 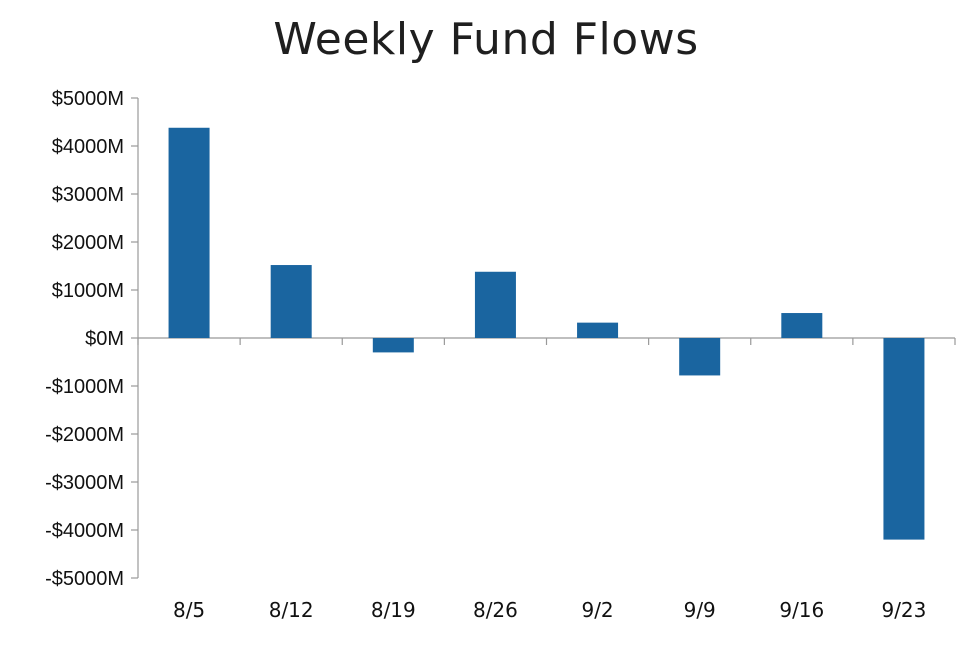 I want to click on y-tick-label: -$5000M, so click(x=84, y=579).